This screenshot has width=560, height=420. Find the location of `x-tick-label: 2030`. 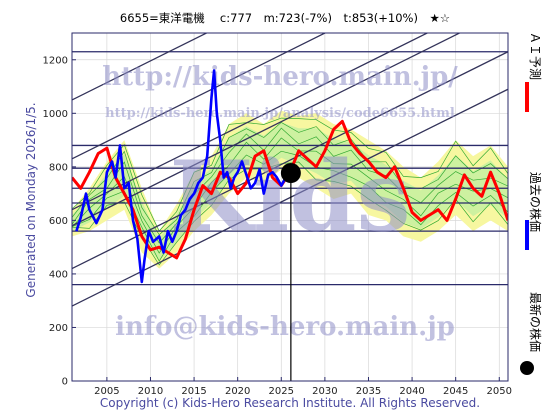

x-tick-label: 2030 is located at coordinates (324, 391).